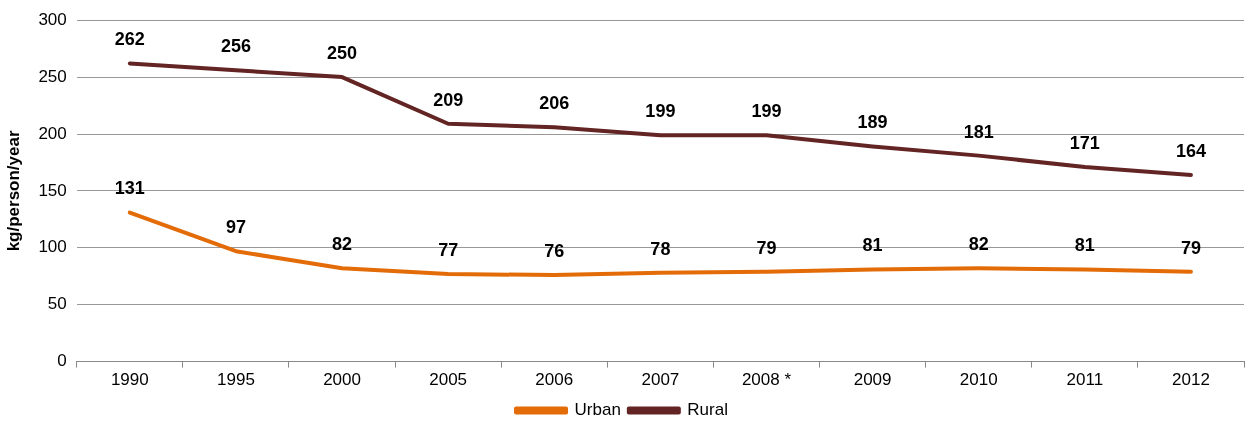 The image size is (1258, 429). Describe the element at coordinates (872, 122) in the screenshot. I see `data-label: 189` at that location.